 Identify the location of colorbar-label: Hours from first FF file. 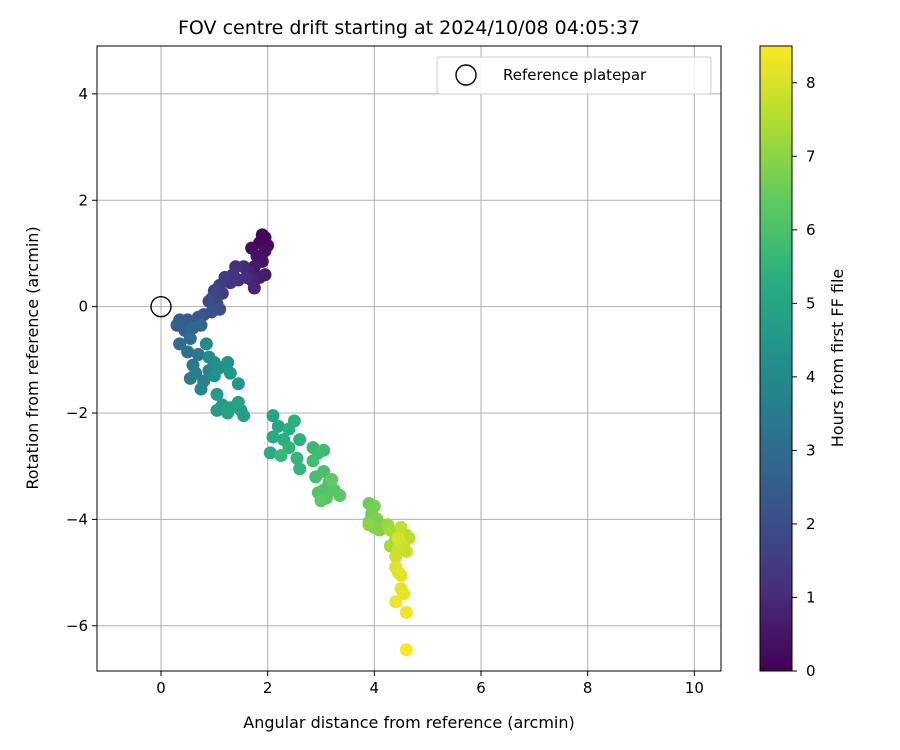
(837, 358).